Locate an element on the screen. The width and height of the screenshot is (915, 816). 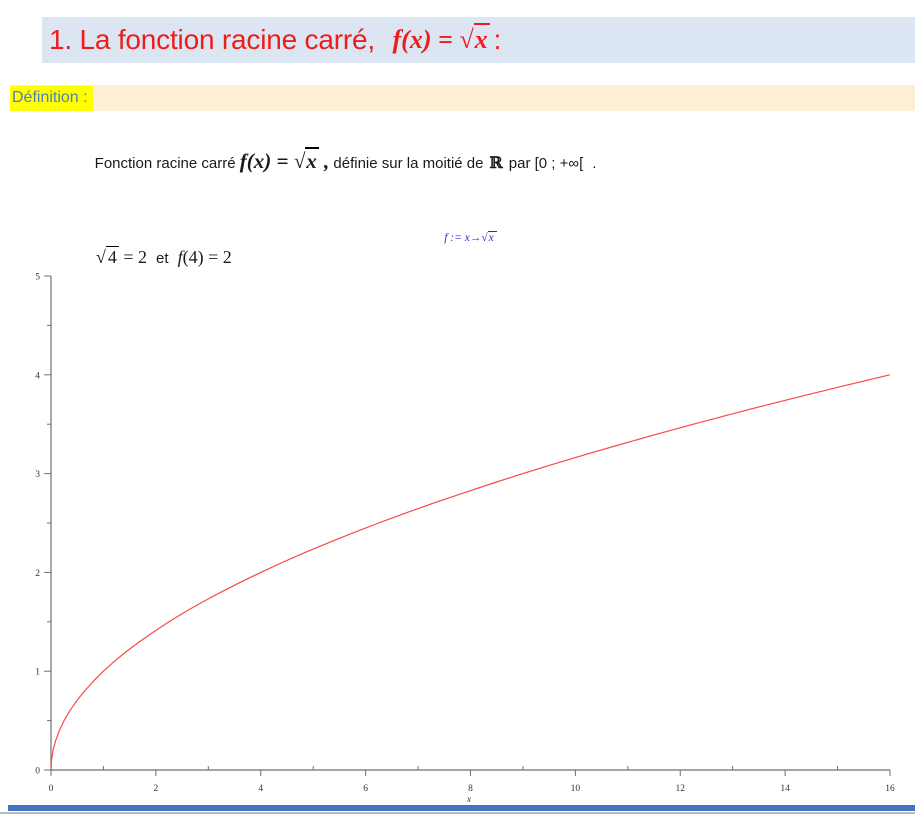
svg-text: 14 is located at coordinates (785, 789).